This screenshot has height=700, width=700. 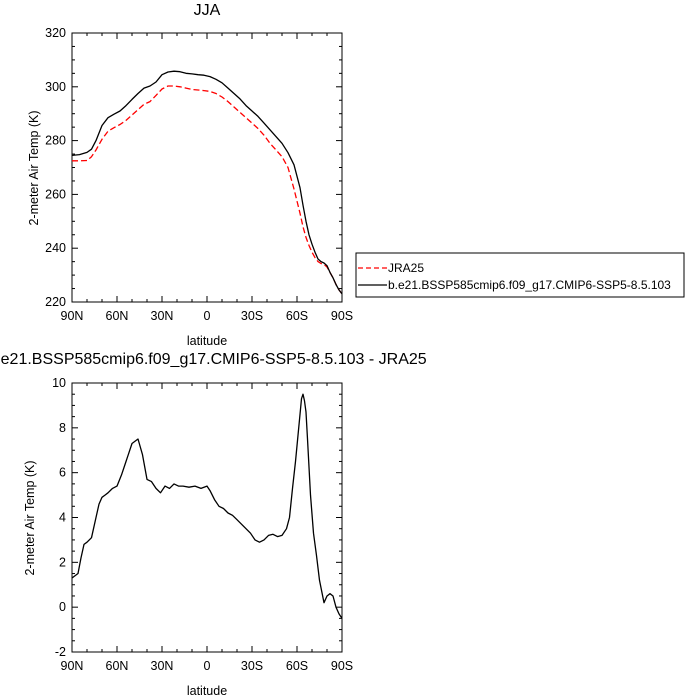 I want to click on y-tick-label: 2, so click(x=62, y=562).